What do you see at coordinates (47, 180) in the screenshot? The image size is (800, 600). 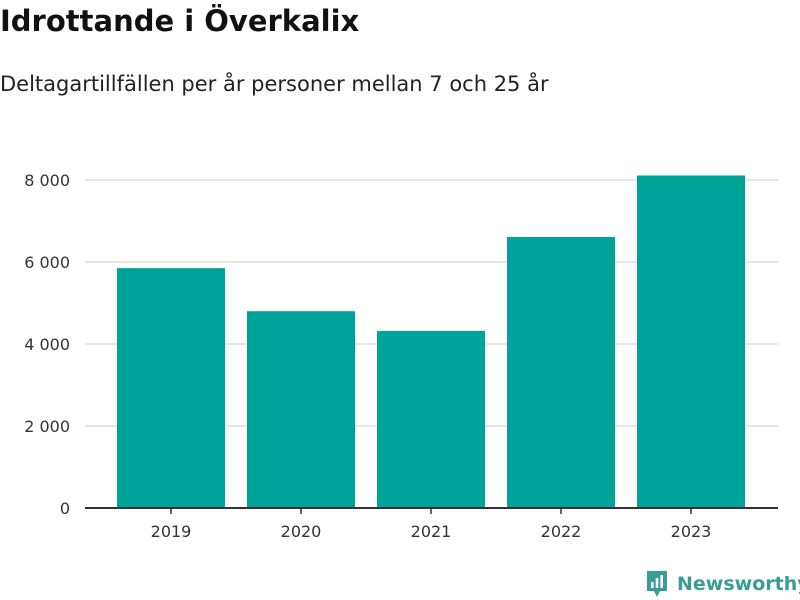 I see `y-tick-label: 8 000` at bounding box center [47, 180].